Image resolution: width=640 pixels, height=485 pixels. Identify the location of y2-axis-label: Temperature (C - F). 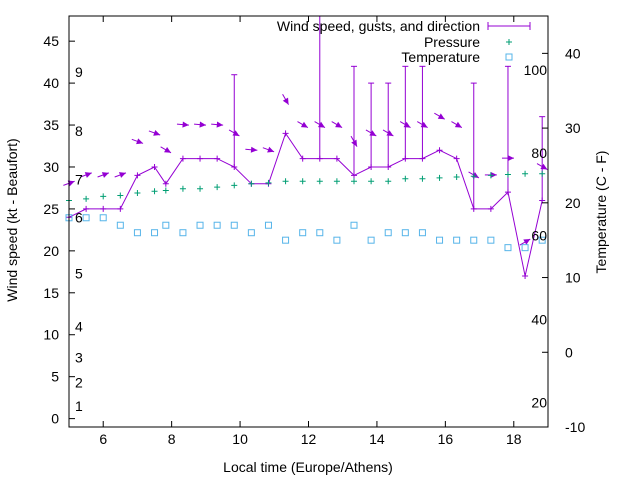
(601, 212).